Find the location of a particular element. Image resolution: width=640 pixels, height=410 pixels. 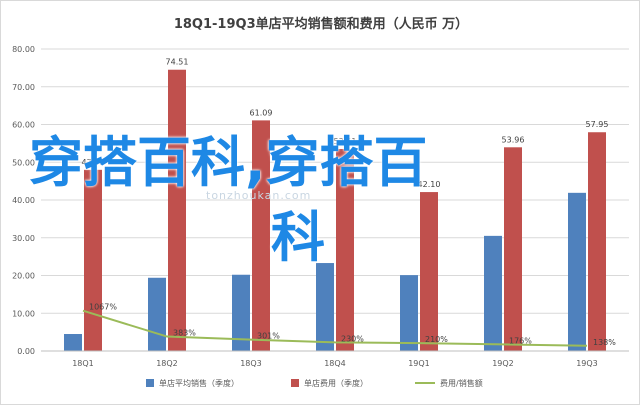

ratio-line-path is located at coordinates (335, 328).